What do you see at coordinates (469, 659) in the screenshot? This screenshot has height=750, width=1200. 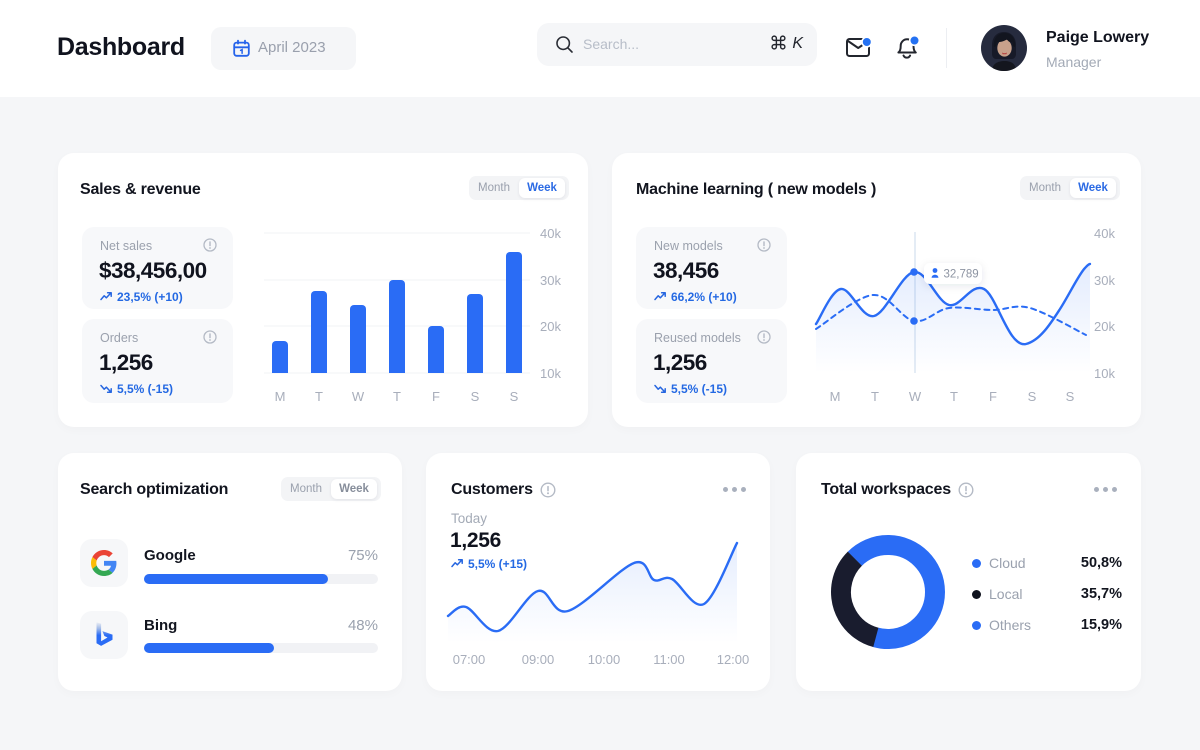 I see `svg-text: 07:00` at bounding box center [469, 659].